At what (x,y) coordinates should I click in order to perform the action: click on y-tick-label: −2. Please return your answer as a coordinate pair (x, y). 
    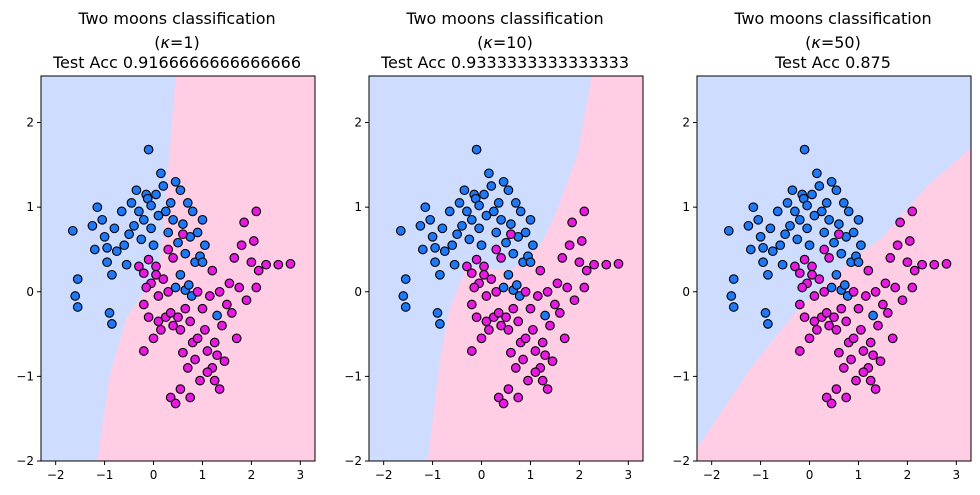
    Looking at the image, I should click on (681, 461).